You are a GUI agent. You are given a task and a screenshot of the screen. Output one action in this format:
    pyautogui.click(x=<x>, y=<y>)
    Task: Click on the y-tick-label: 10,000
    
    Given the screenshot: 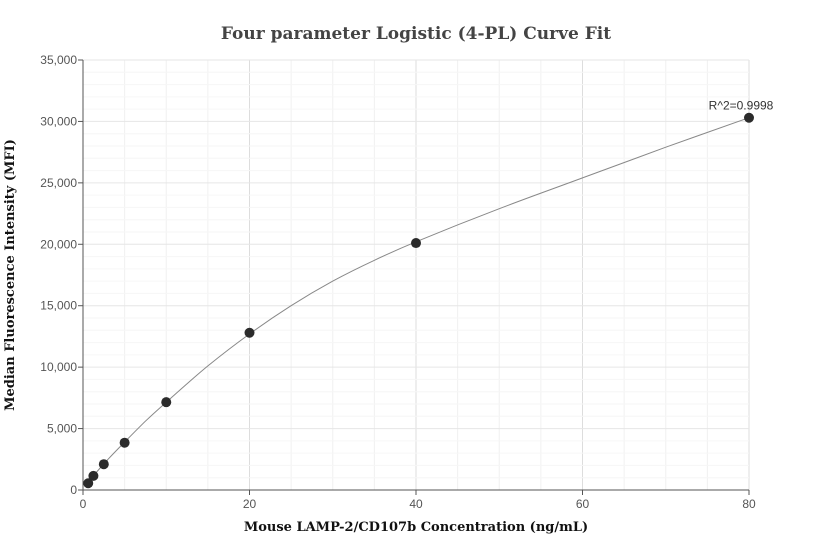 What is the action you would take?
    pyautogui.click(x=58, y=367)
    